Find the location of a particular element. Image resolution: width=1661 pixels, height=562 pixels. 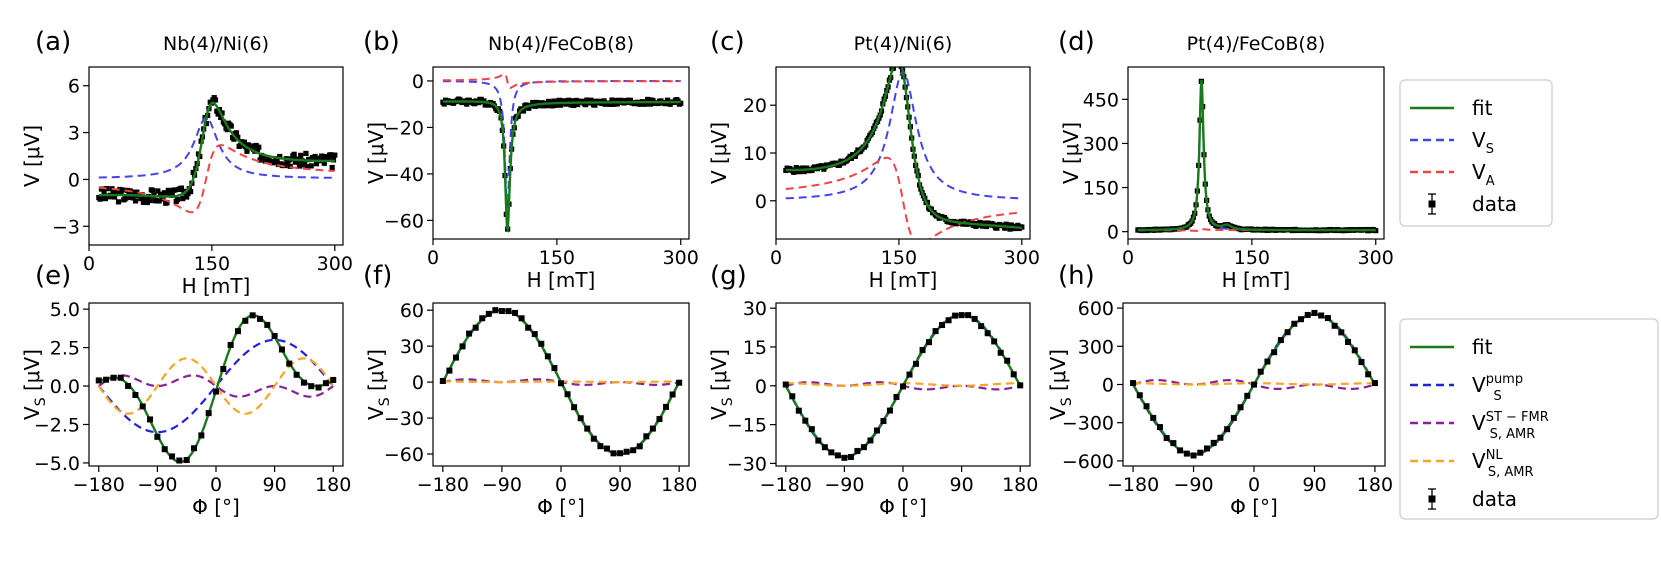

panel-label: (g) is located at coordinates (728, 276).